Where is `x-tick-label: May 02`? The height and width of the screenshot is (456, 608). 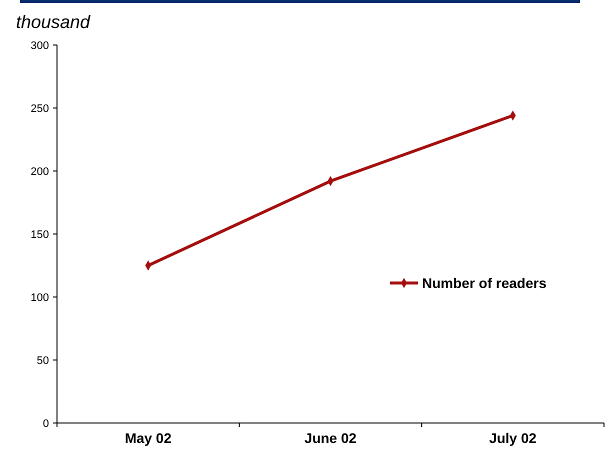 x-tick-label: May 02 is located at coordinates (148, 438).